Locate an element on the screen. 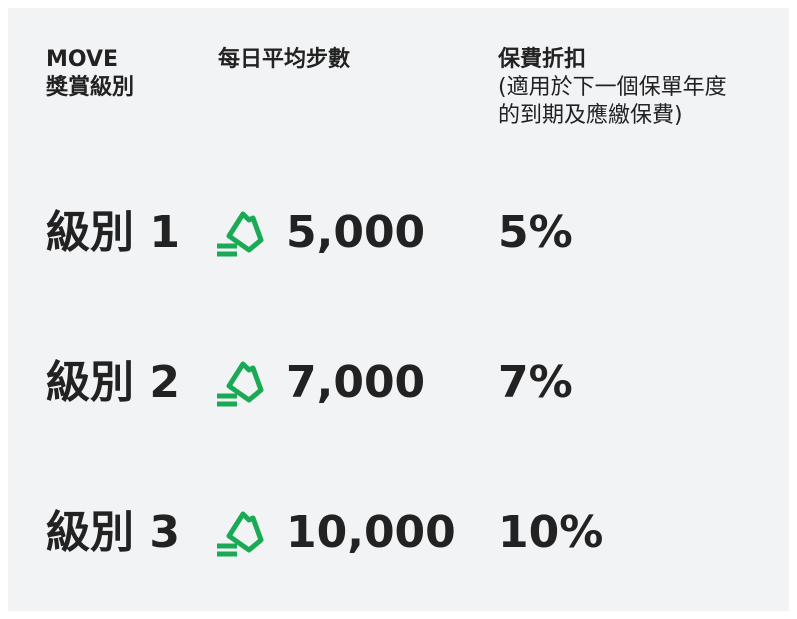 The width and height of the screenshot is (797, 619). cell: 級別 1 is located at coordinates (113, 232).